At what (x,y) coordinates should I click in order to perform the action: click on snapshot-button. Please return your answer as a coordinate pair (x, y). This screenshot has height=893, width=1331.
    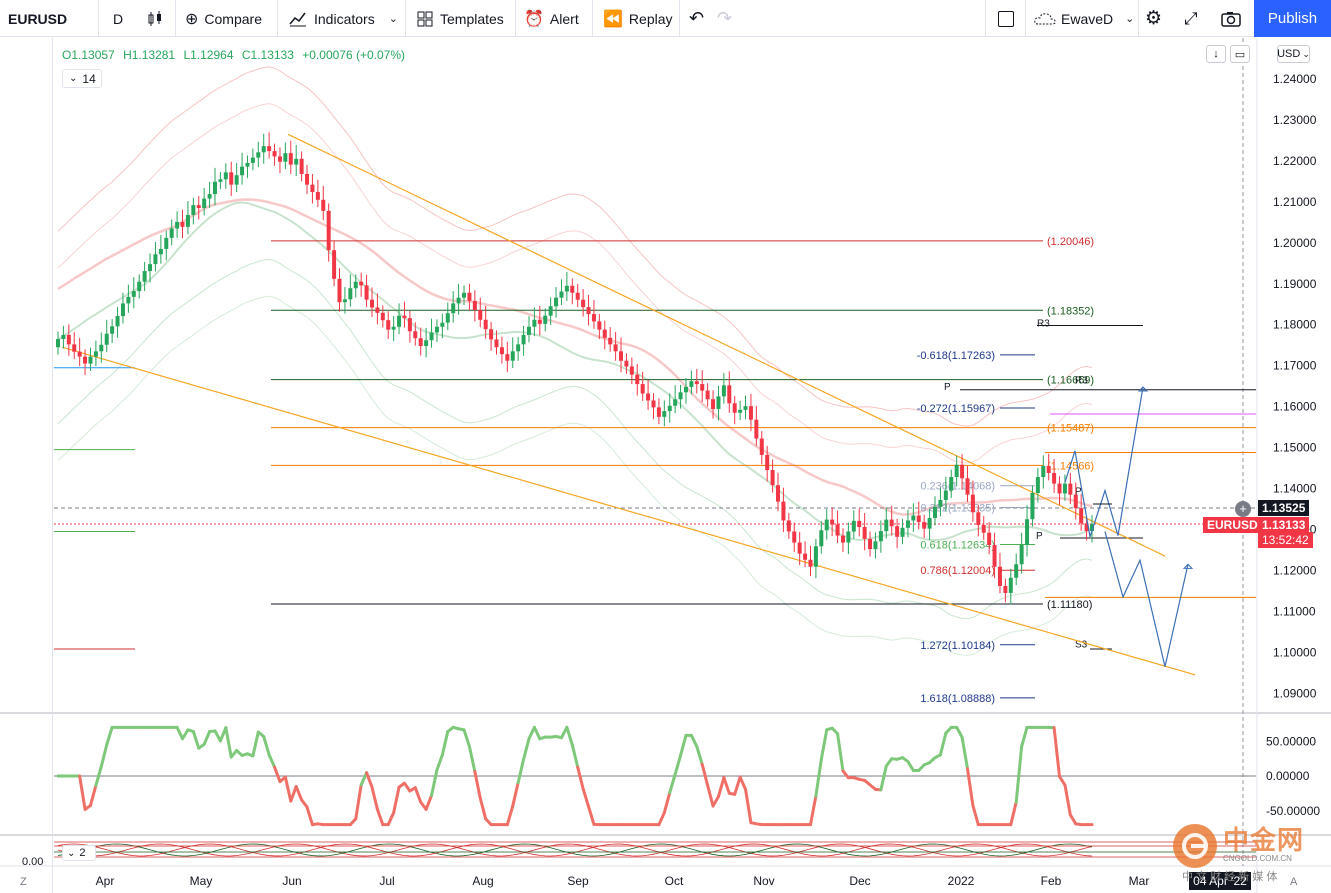
    Looking at the image, I should click on (1231, 18).